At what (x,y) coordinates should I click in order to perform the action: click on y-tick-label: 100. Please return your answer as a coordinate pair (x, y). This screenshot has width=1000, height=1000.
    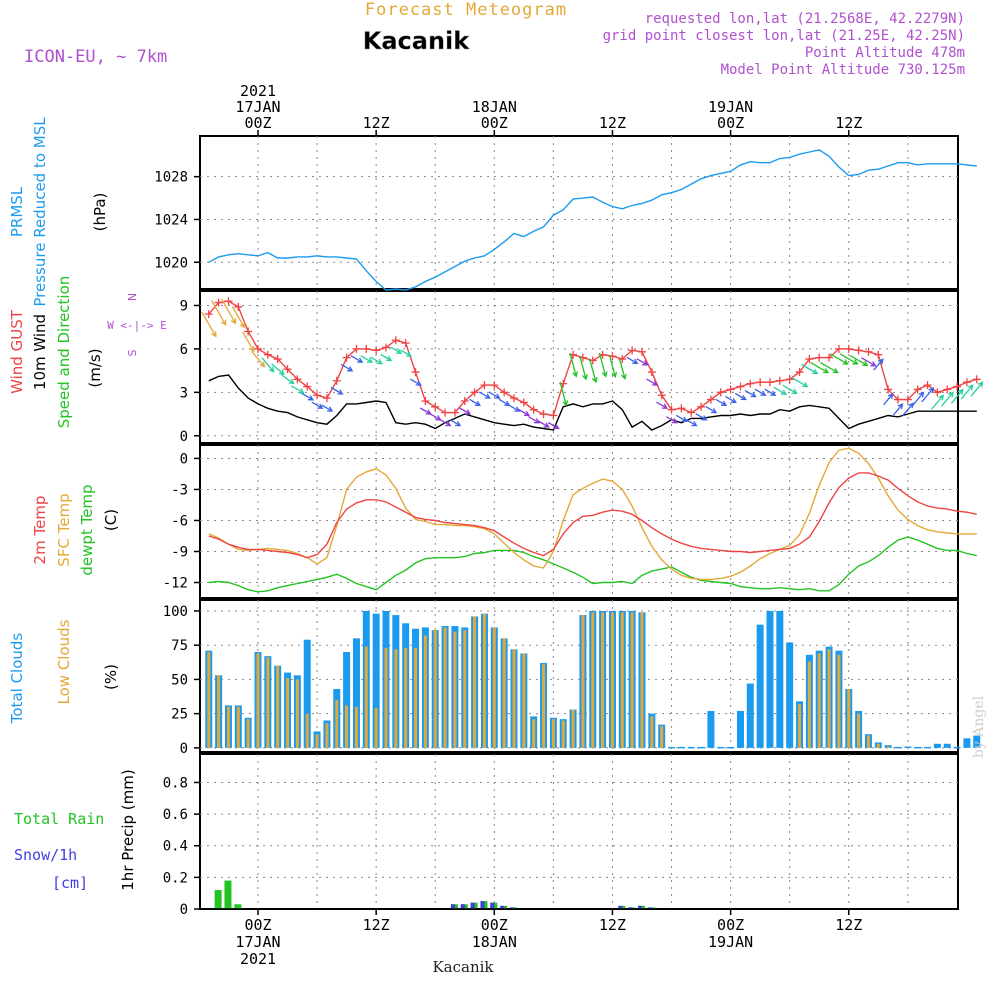
    Looking at the image, I should click on (175, 612).